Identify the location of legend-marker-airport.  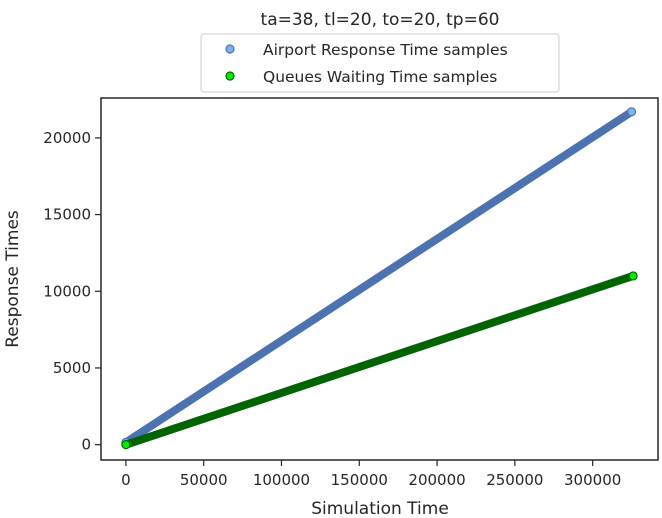
(230, 49).